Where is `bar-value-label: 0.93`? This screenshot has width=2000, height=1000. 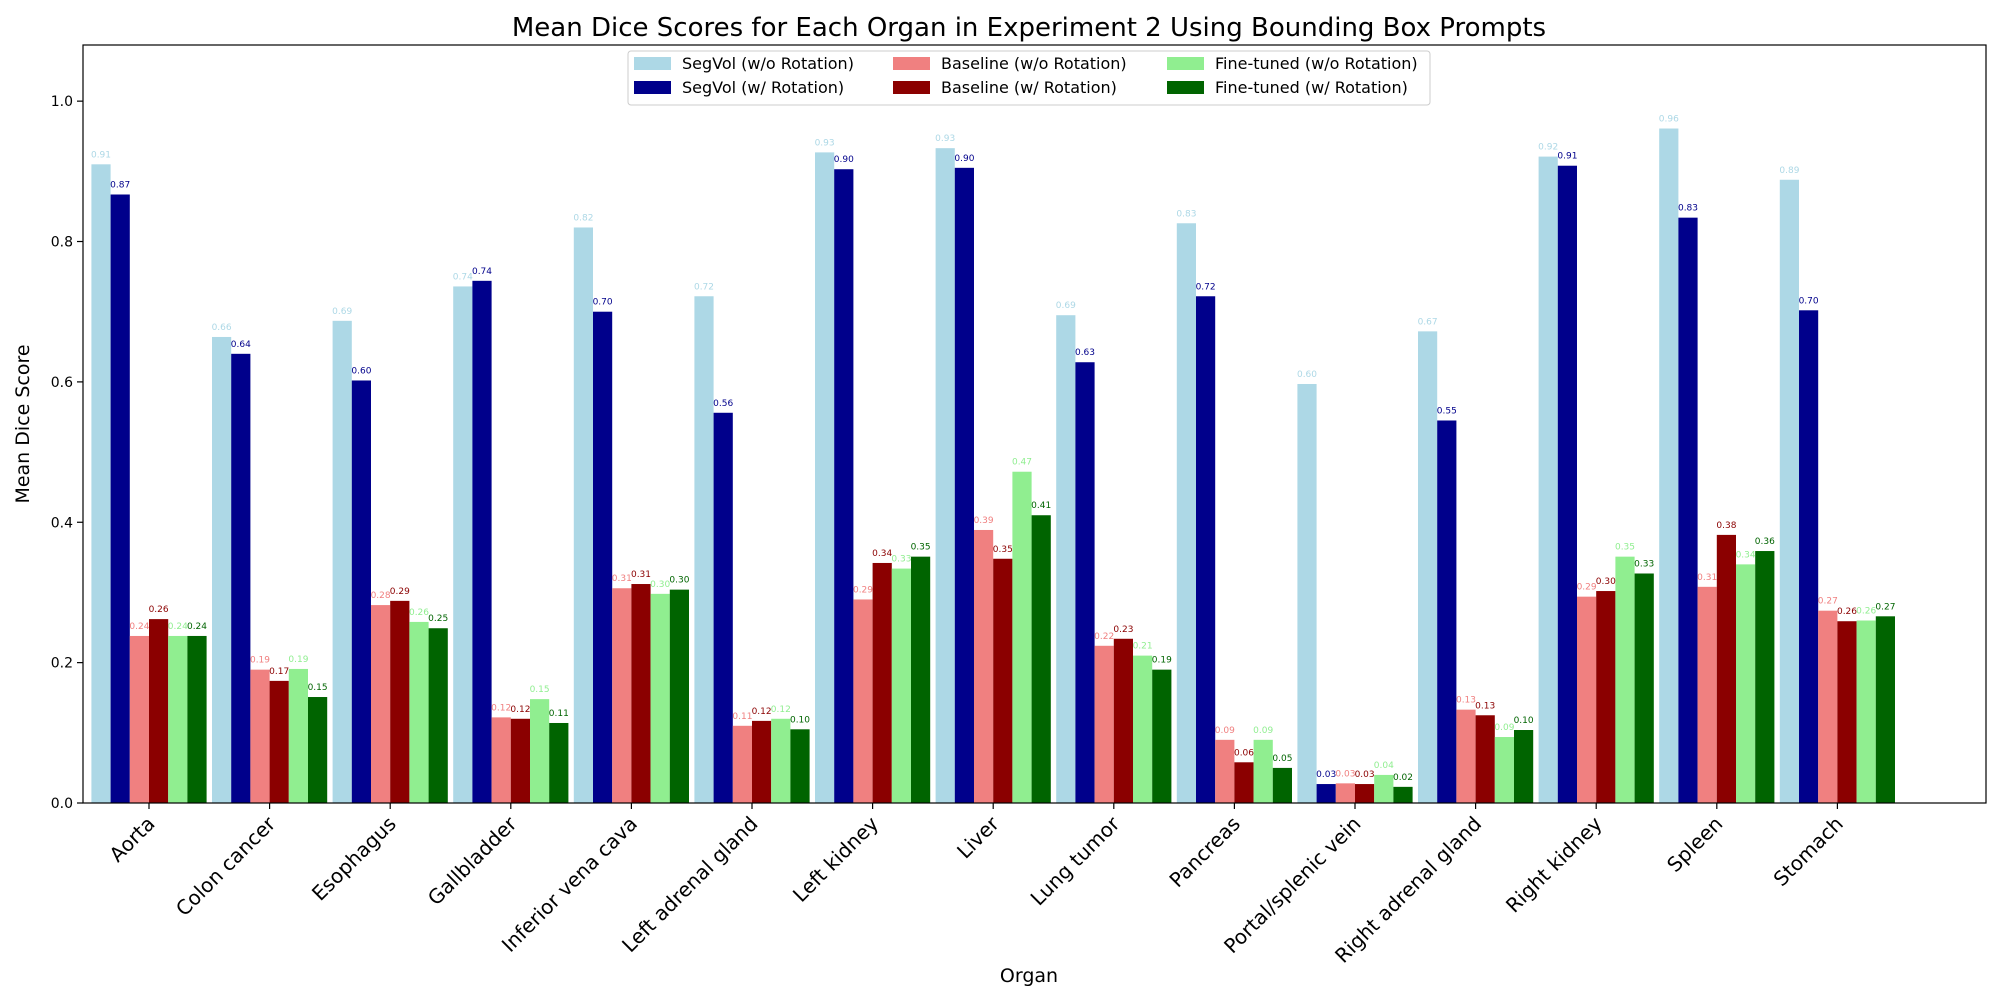 bar-value-label: 0.93 is located at coordinates (945, 139).